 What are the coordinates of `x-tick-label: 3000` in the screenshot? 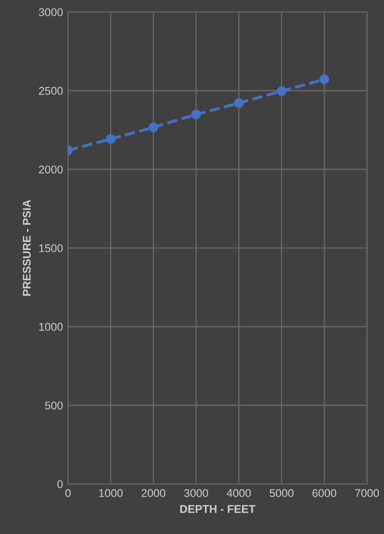 It's located at (196, 493).